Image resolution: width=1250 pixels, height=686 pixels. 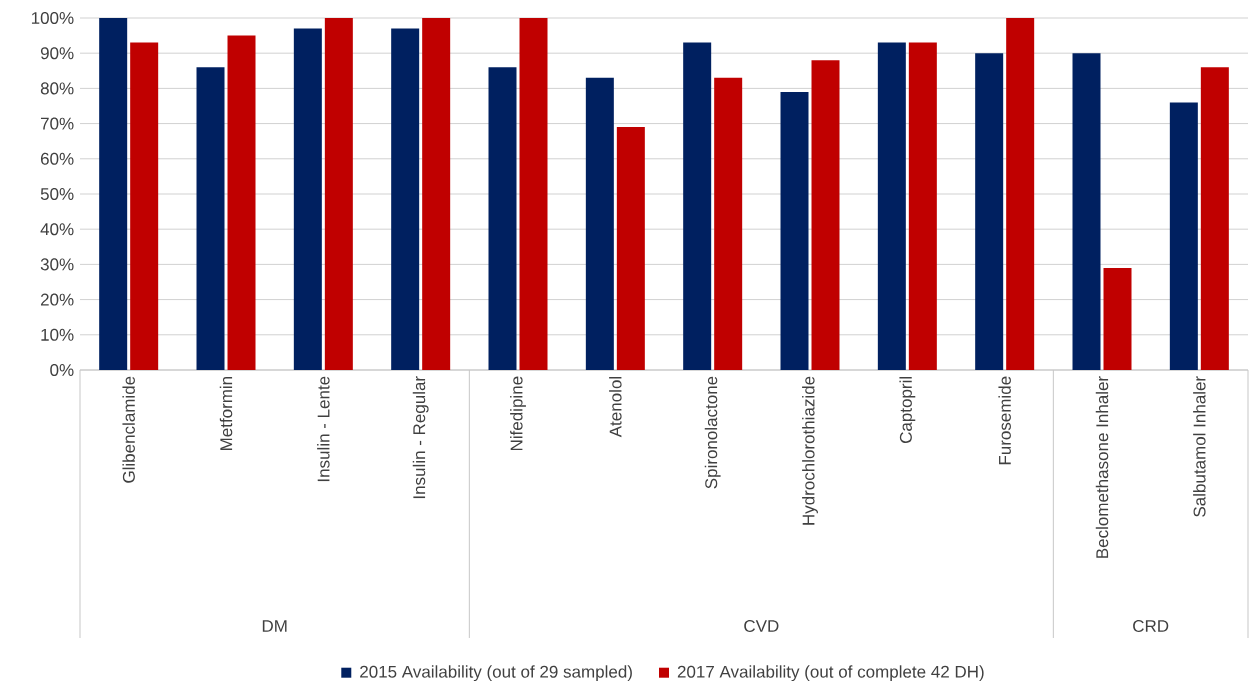 I want to click on y-tick-label: 10%, so click(x=57, y=334).